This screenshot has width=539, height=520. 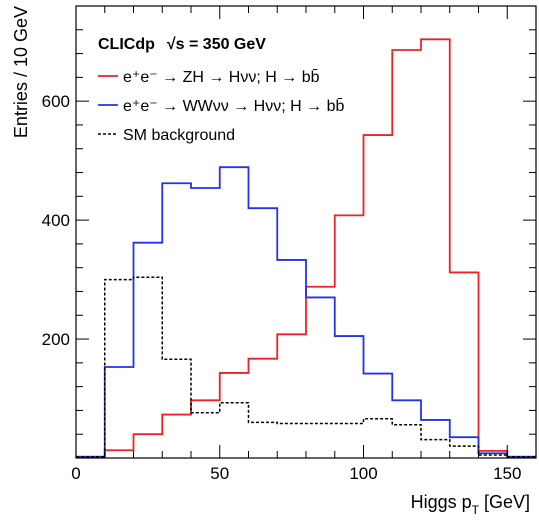 I want to click on legend-label-0: e⁺e⁻ → ZH → Hνν; H → bb̄, so click(x=221, y=77).